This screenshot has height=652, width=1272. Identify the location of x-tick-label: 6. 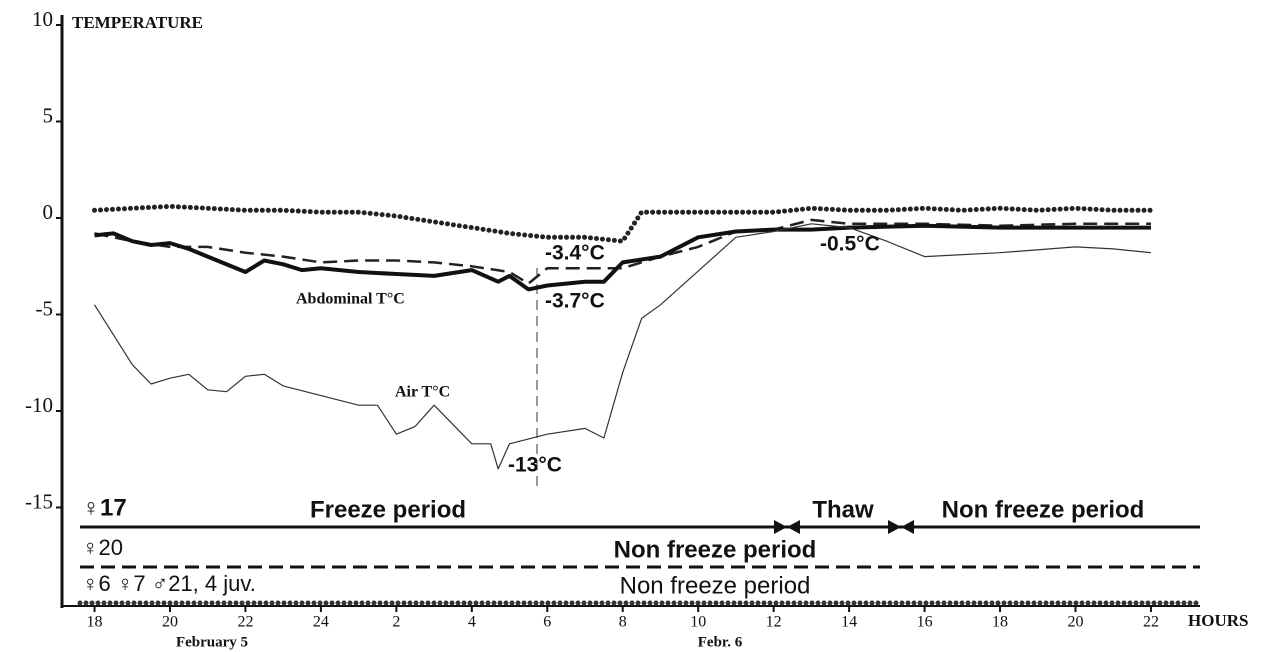
(547, 622).